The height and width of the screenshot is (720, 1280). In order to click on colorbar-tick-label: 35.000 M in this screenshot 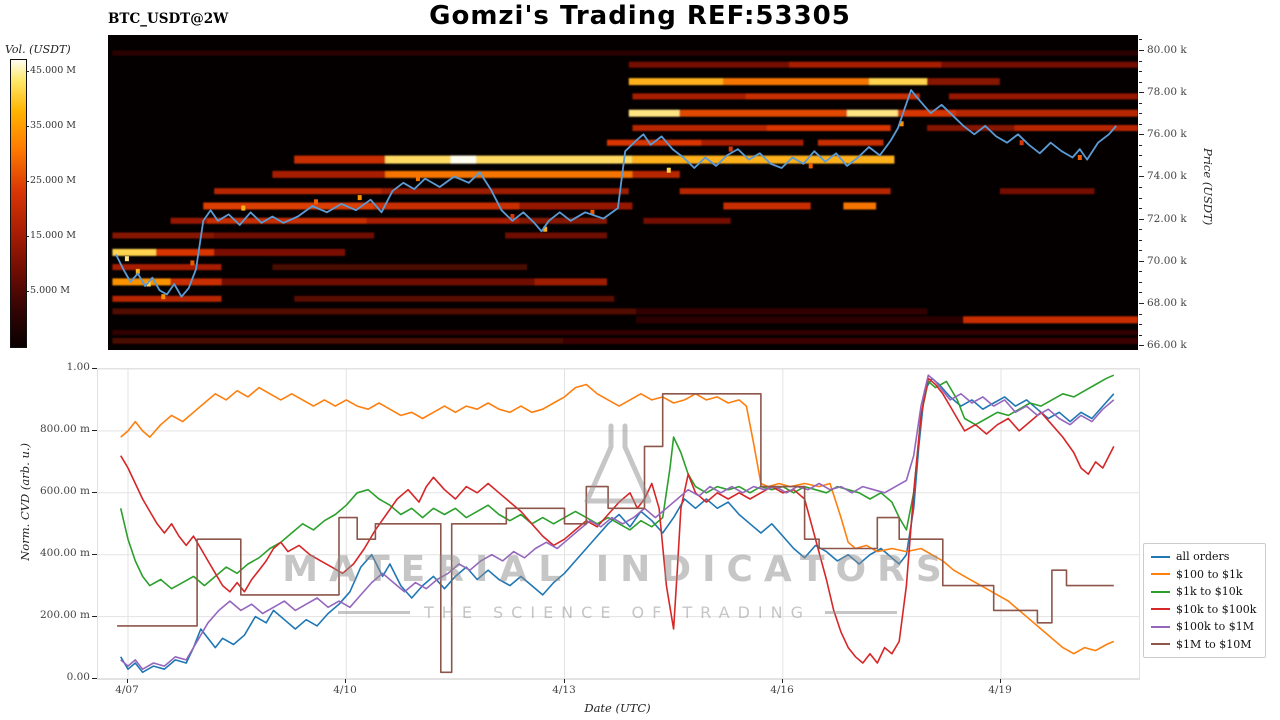, I will do `click(53, 125)`.